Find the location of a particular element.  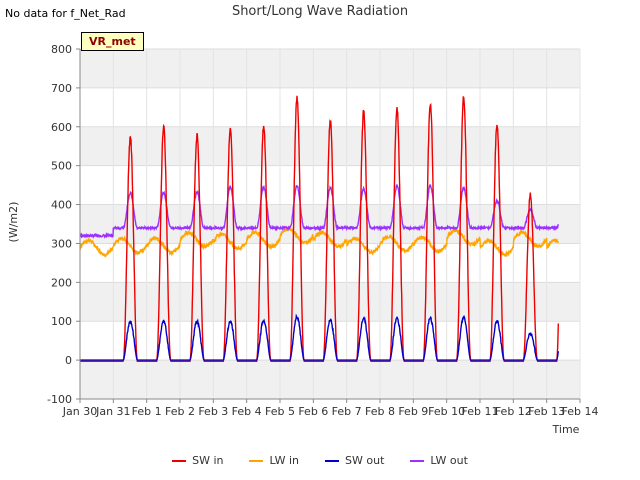

x-tick-label: Feb 7 is located at coordinates (347, 411).